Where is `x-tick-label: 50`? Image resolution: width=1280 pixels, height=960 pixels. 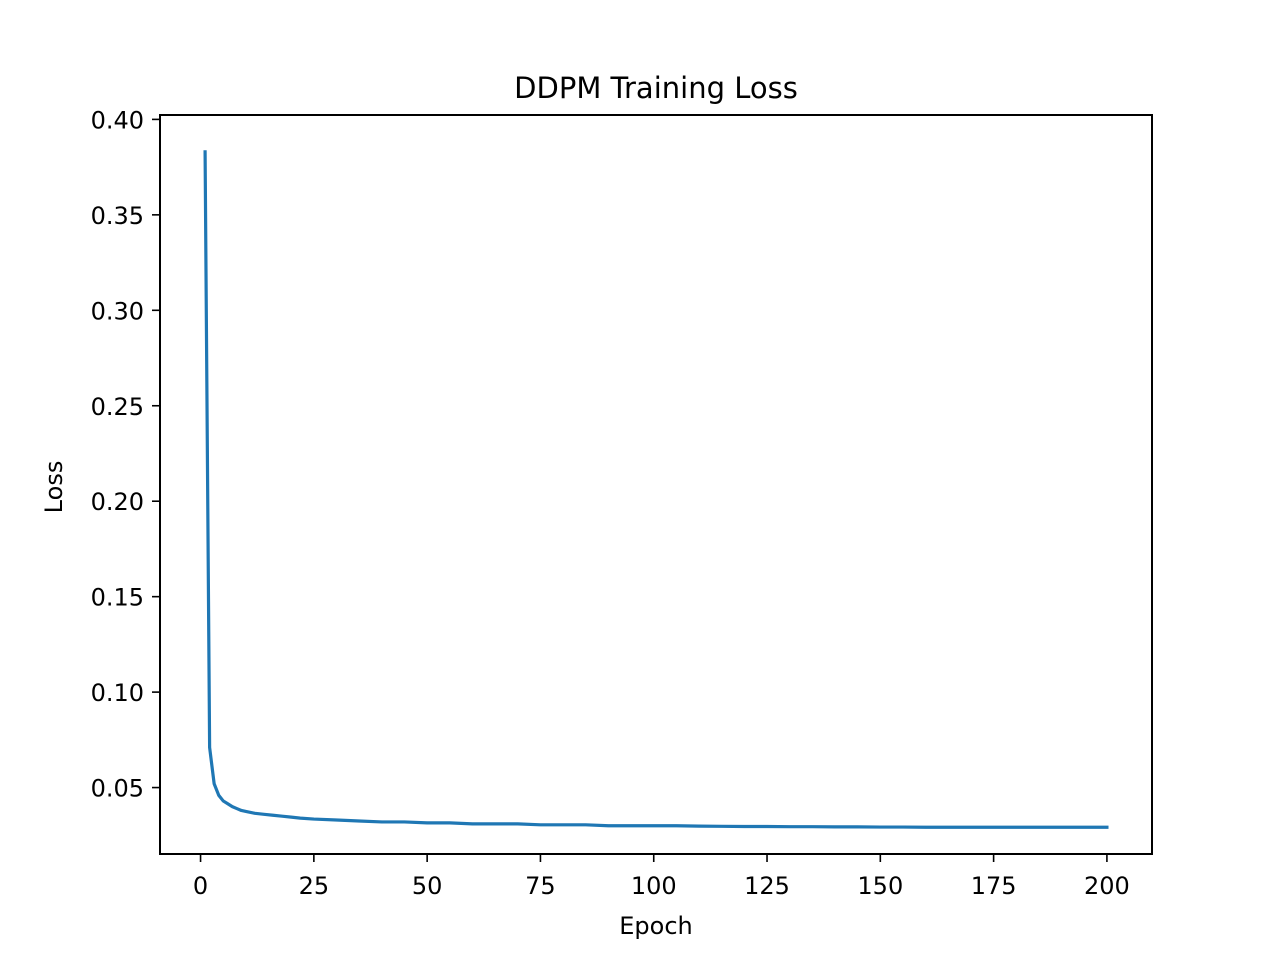
x-tick-label: 50 is located at coordinates (427, 886).